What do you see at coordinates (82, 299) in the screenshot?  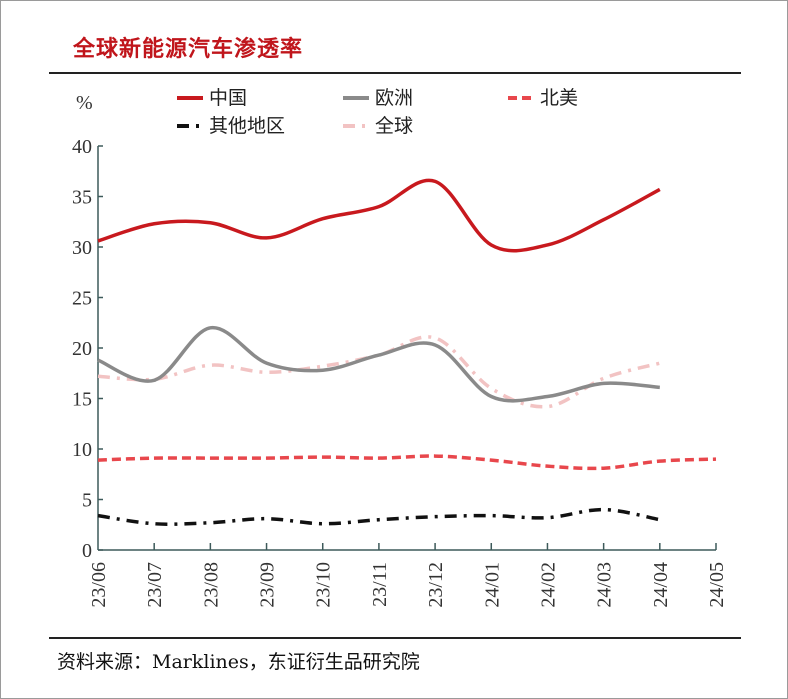 I see `y-tick-label: 25` at bounding box center [82, 299].